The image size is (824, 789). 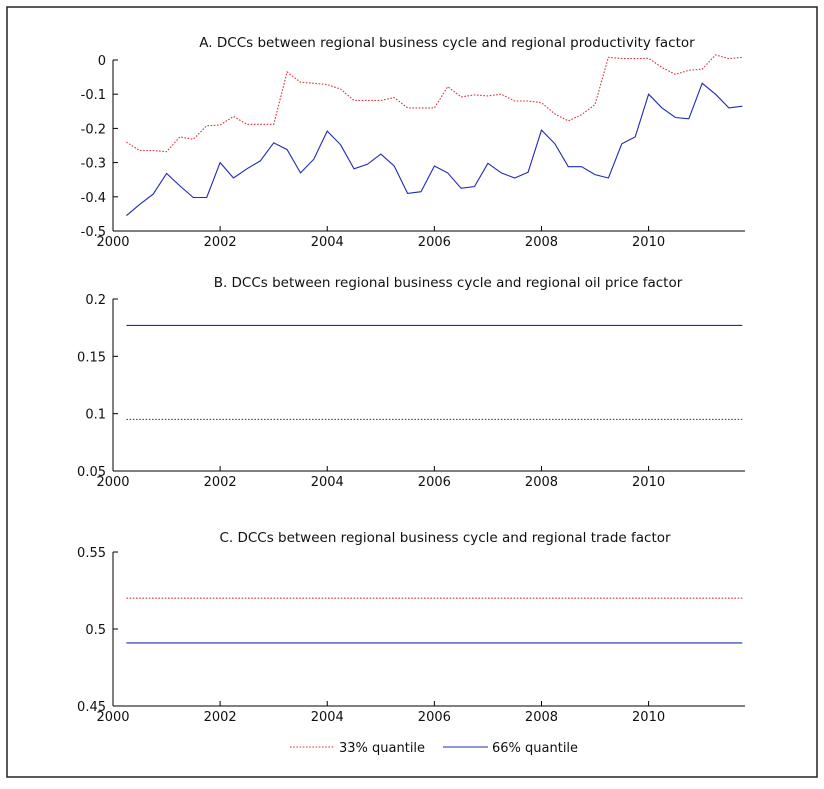 What do you see at coordinates (102, 61) in the screenshot?
I see `panel-a-y-tick-label: 0` at bounding box center [102, 61].